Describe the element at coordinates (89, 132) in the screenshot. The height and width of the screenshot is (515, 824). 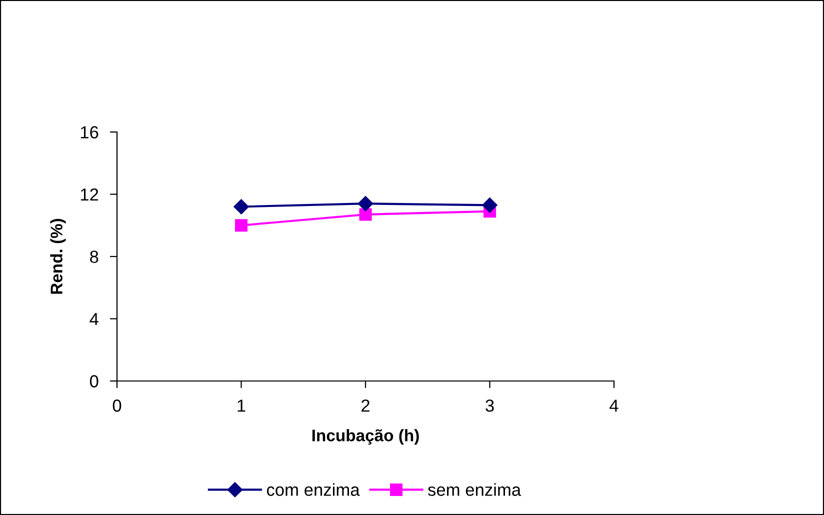
I see `y-tick-label: 16` at that location.